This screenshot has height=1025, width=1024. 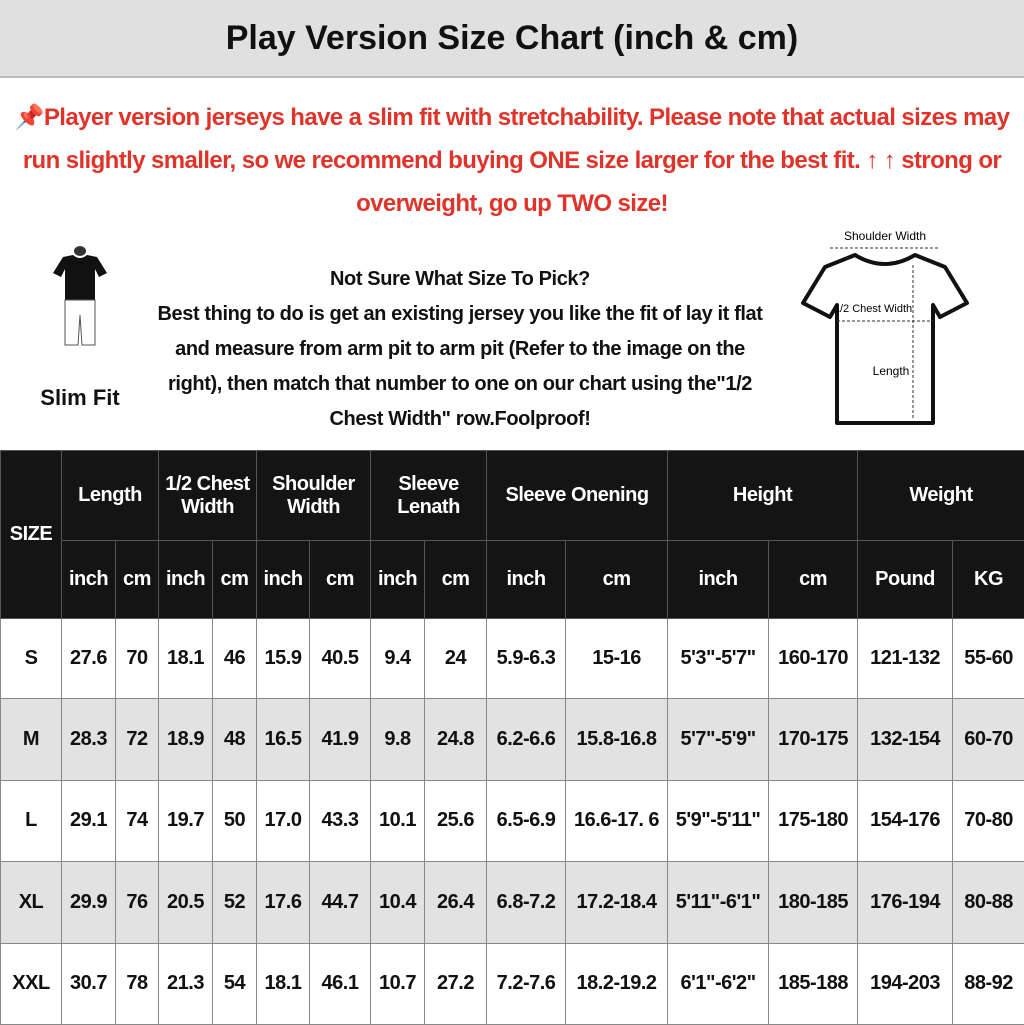 I want to click on value-cell: 70, so click(x=137, y=659).